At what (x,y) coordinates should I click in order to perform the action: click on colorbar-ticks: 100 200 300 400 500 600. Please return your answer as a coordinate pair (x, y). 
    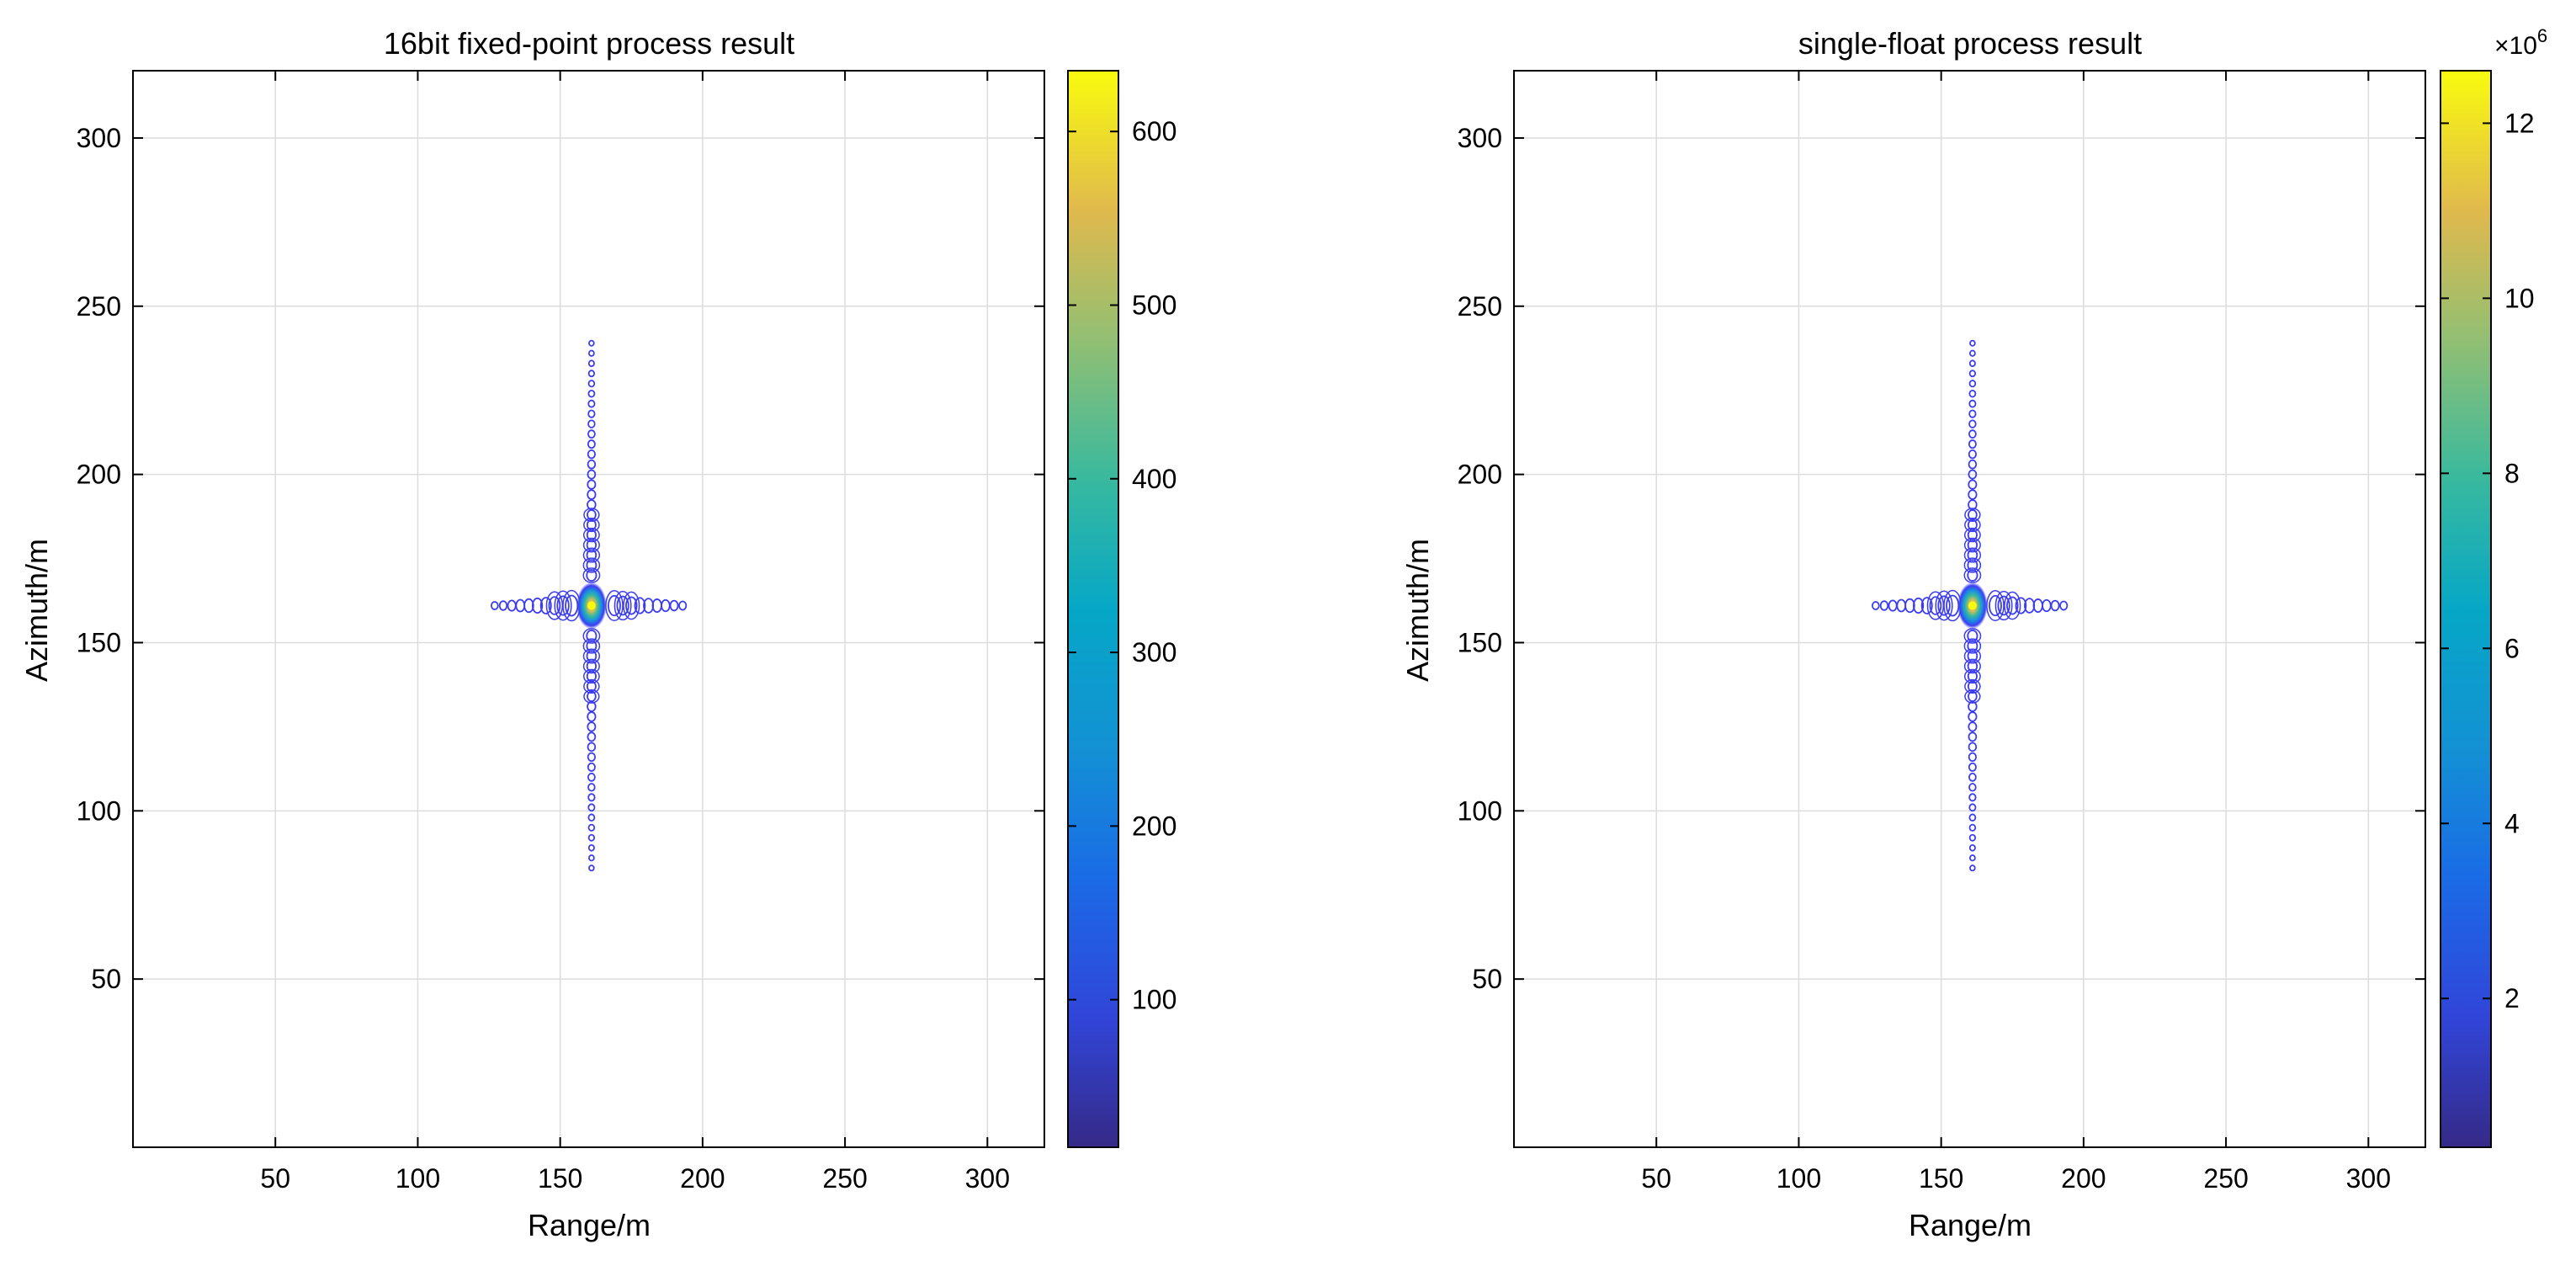
    Looking at the image, I should click on (1122, 565).